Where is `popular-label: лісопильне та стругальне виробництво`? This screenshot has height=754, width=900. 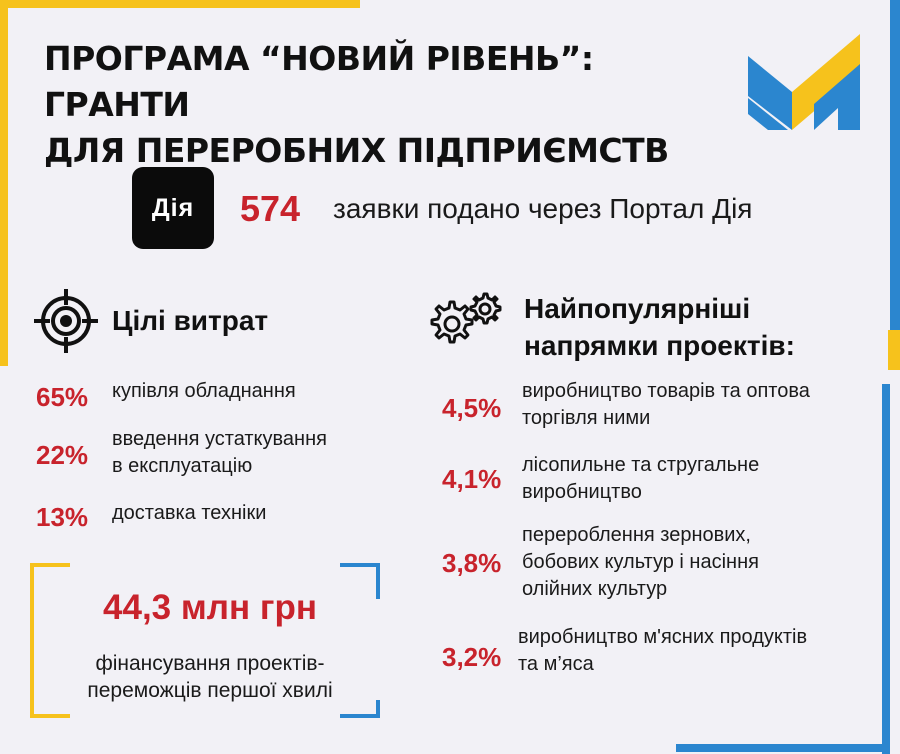
popular-label: лісопильне та стругальне виробництво is located at coordinates (641, 478).